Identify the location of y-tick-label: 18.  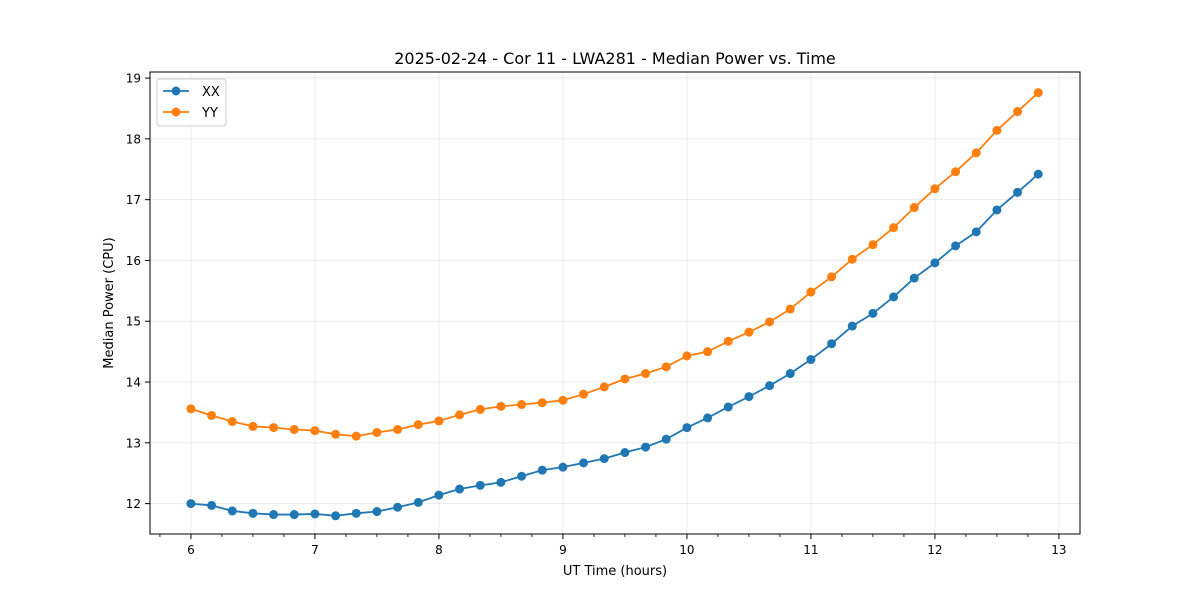
(133, 139).